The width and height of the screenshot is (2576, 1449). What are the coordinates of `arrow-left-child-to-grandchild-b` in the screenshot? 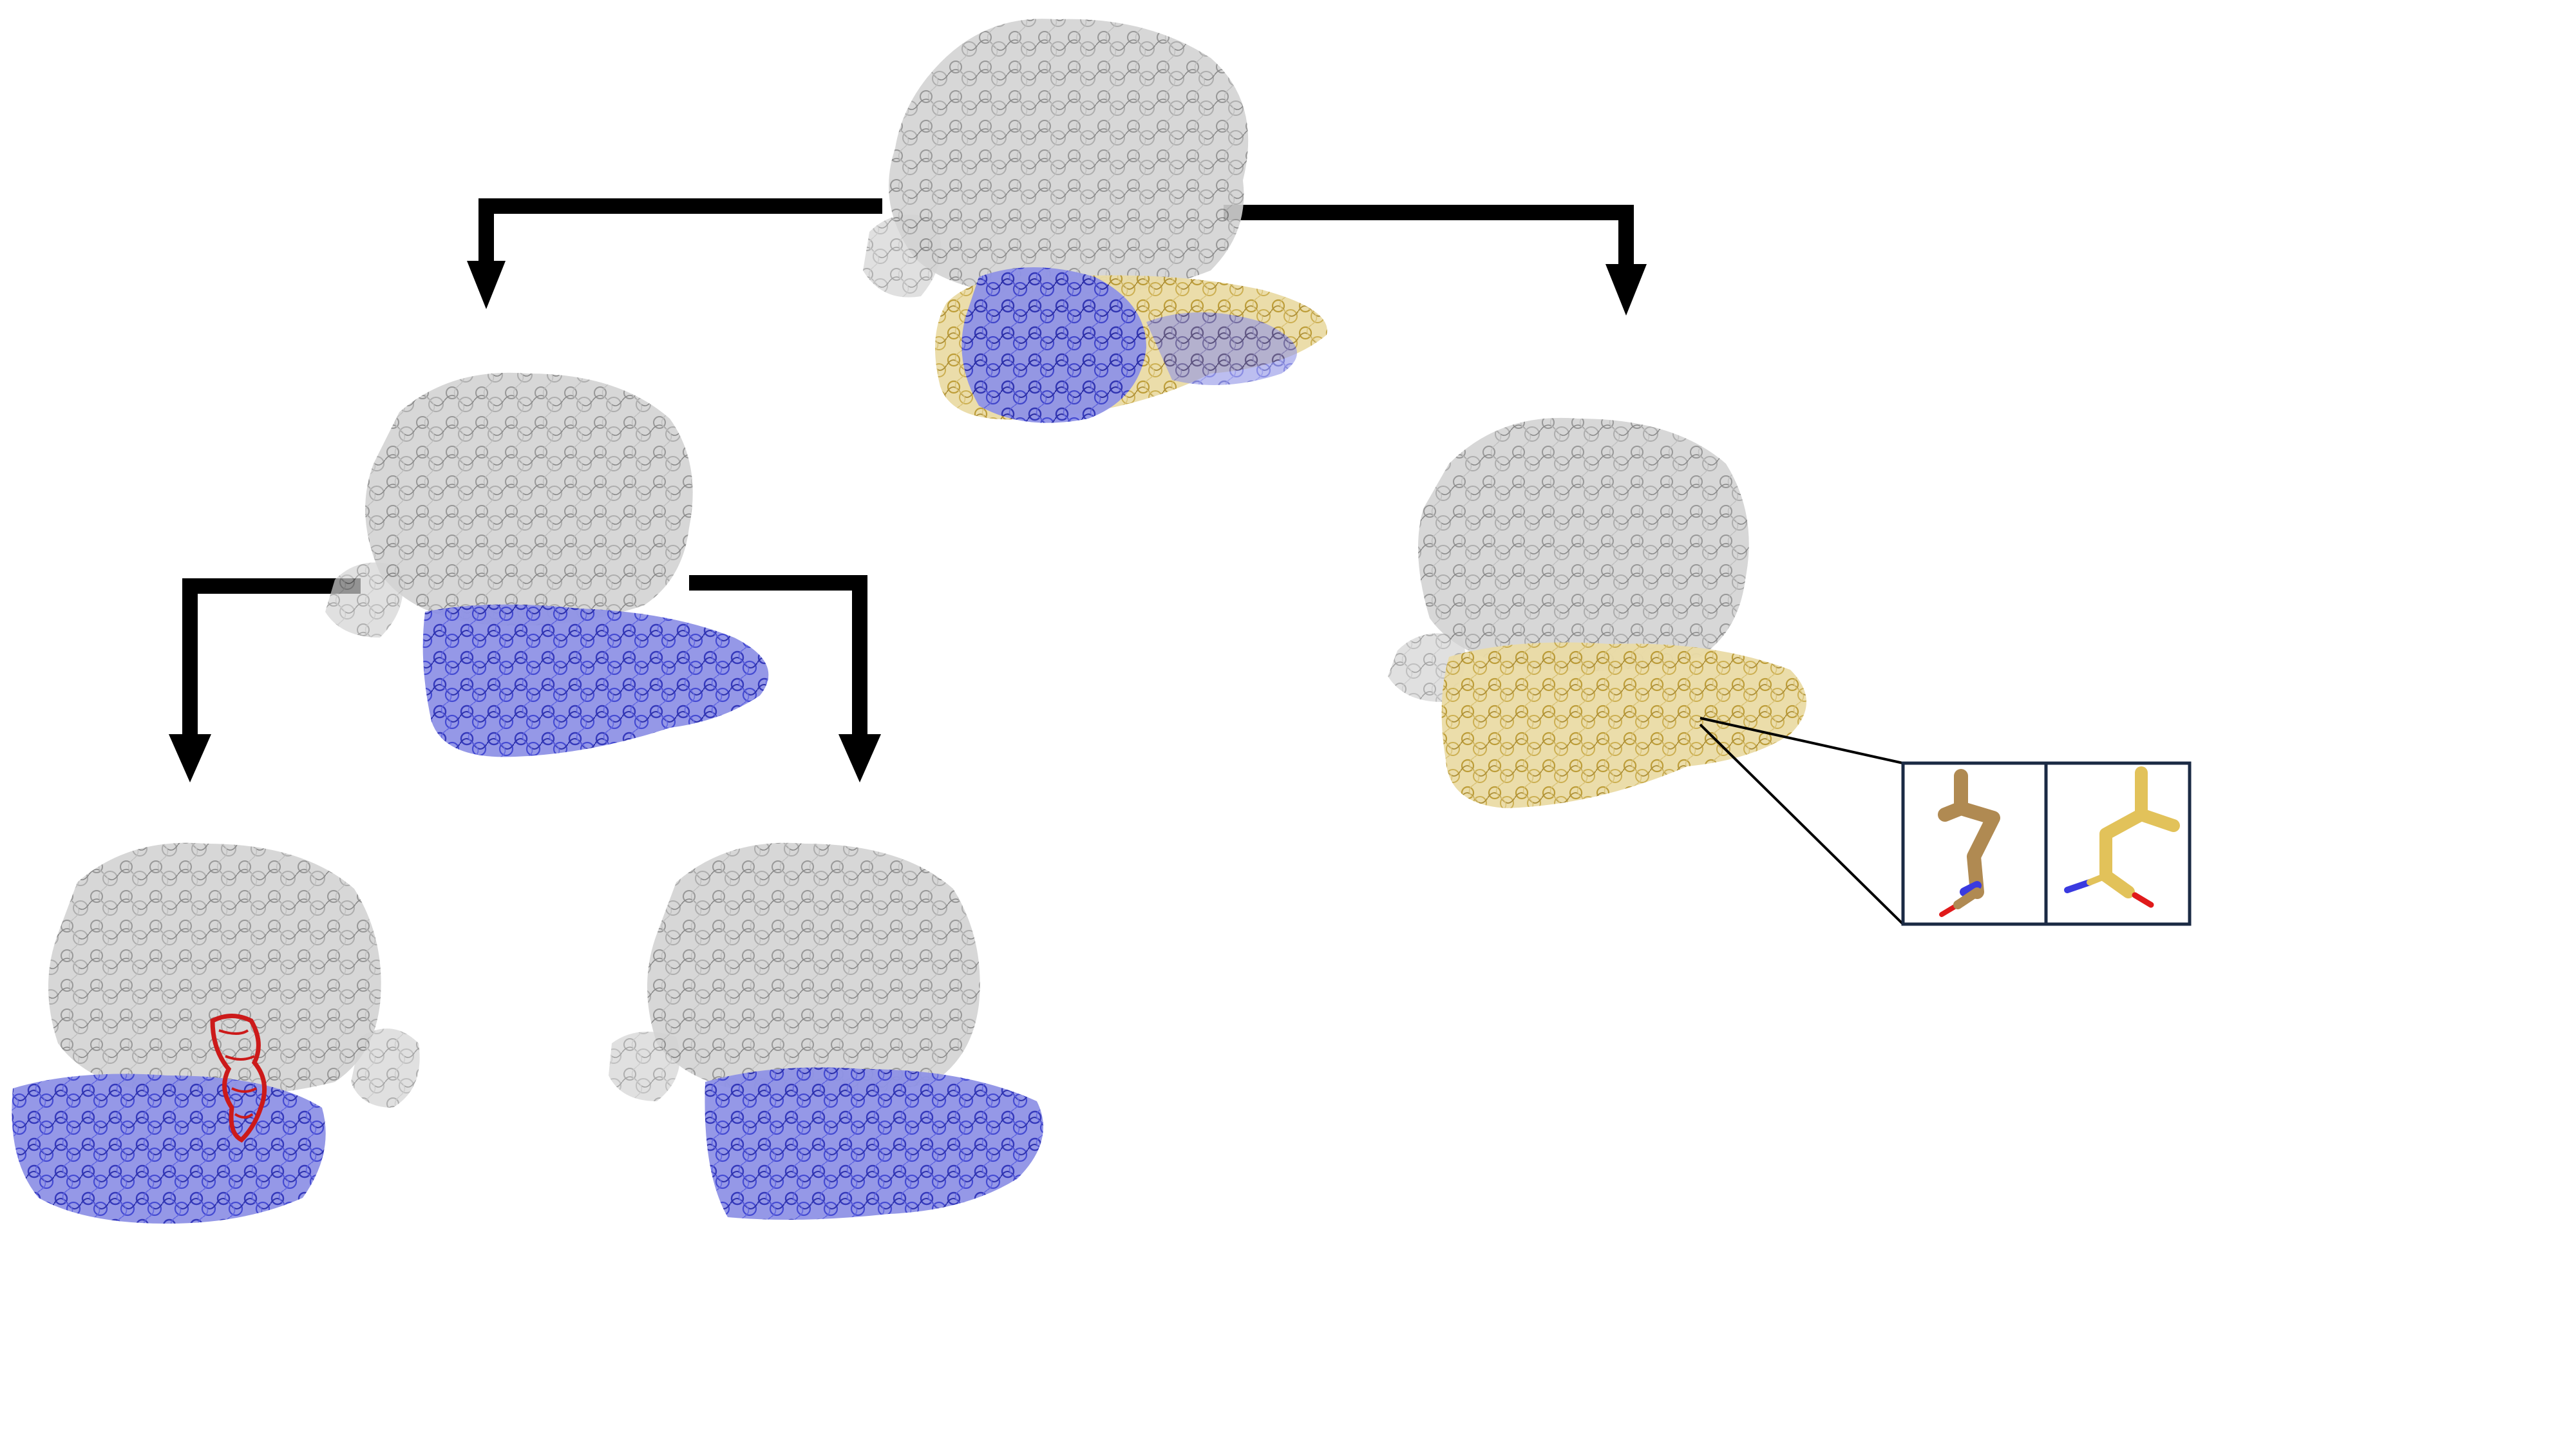 It's located at (785, 679).